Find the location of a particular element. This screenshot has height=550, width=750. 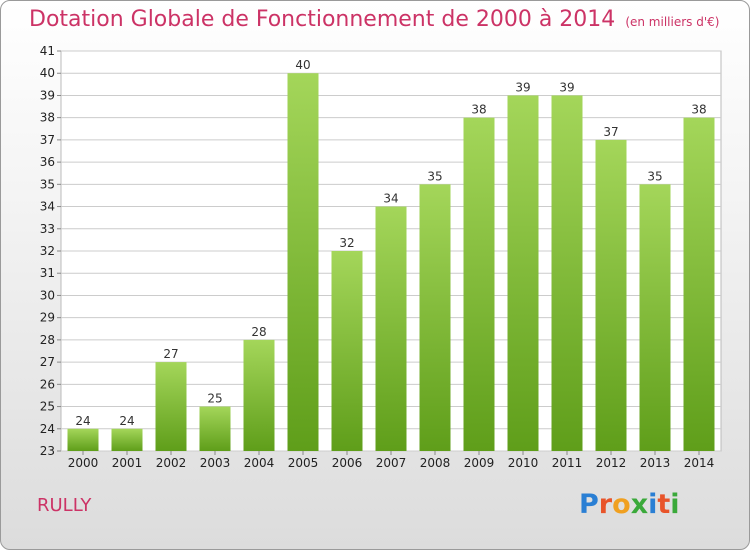

value-label: 40 is located at coordinates (302, 65).